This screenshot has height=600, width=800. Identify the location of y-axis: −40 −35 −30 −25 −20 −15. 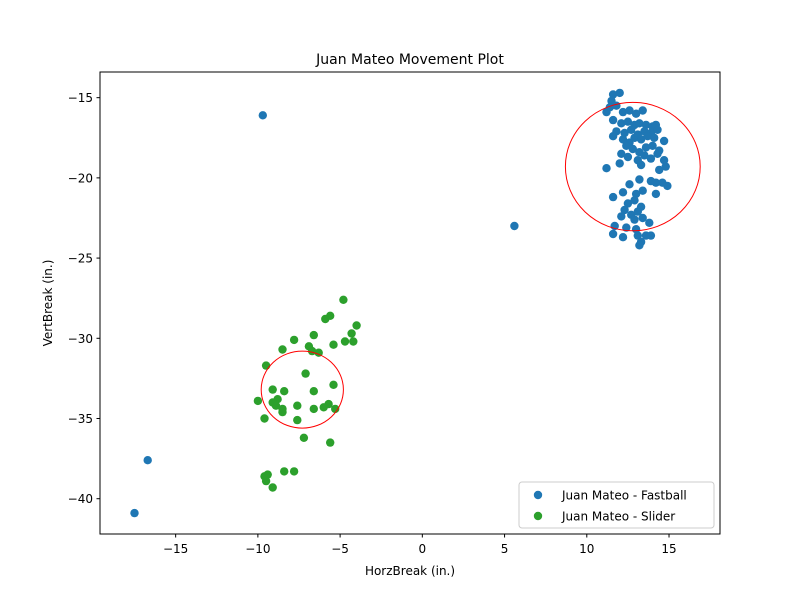
(84, 298).